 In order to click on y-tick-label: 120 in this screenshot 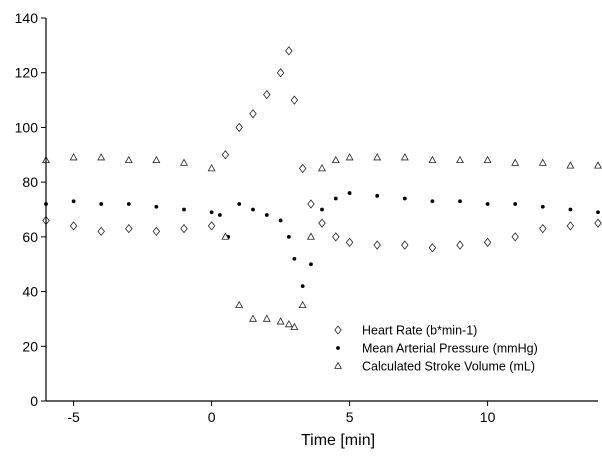, I will do `click(27, 73)`.